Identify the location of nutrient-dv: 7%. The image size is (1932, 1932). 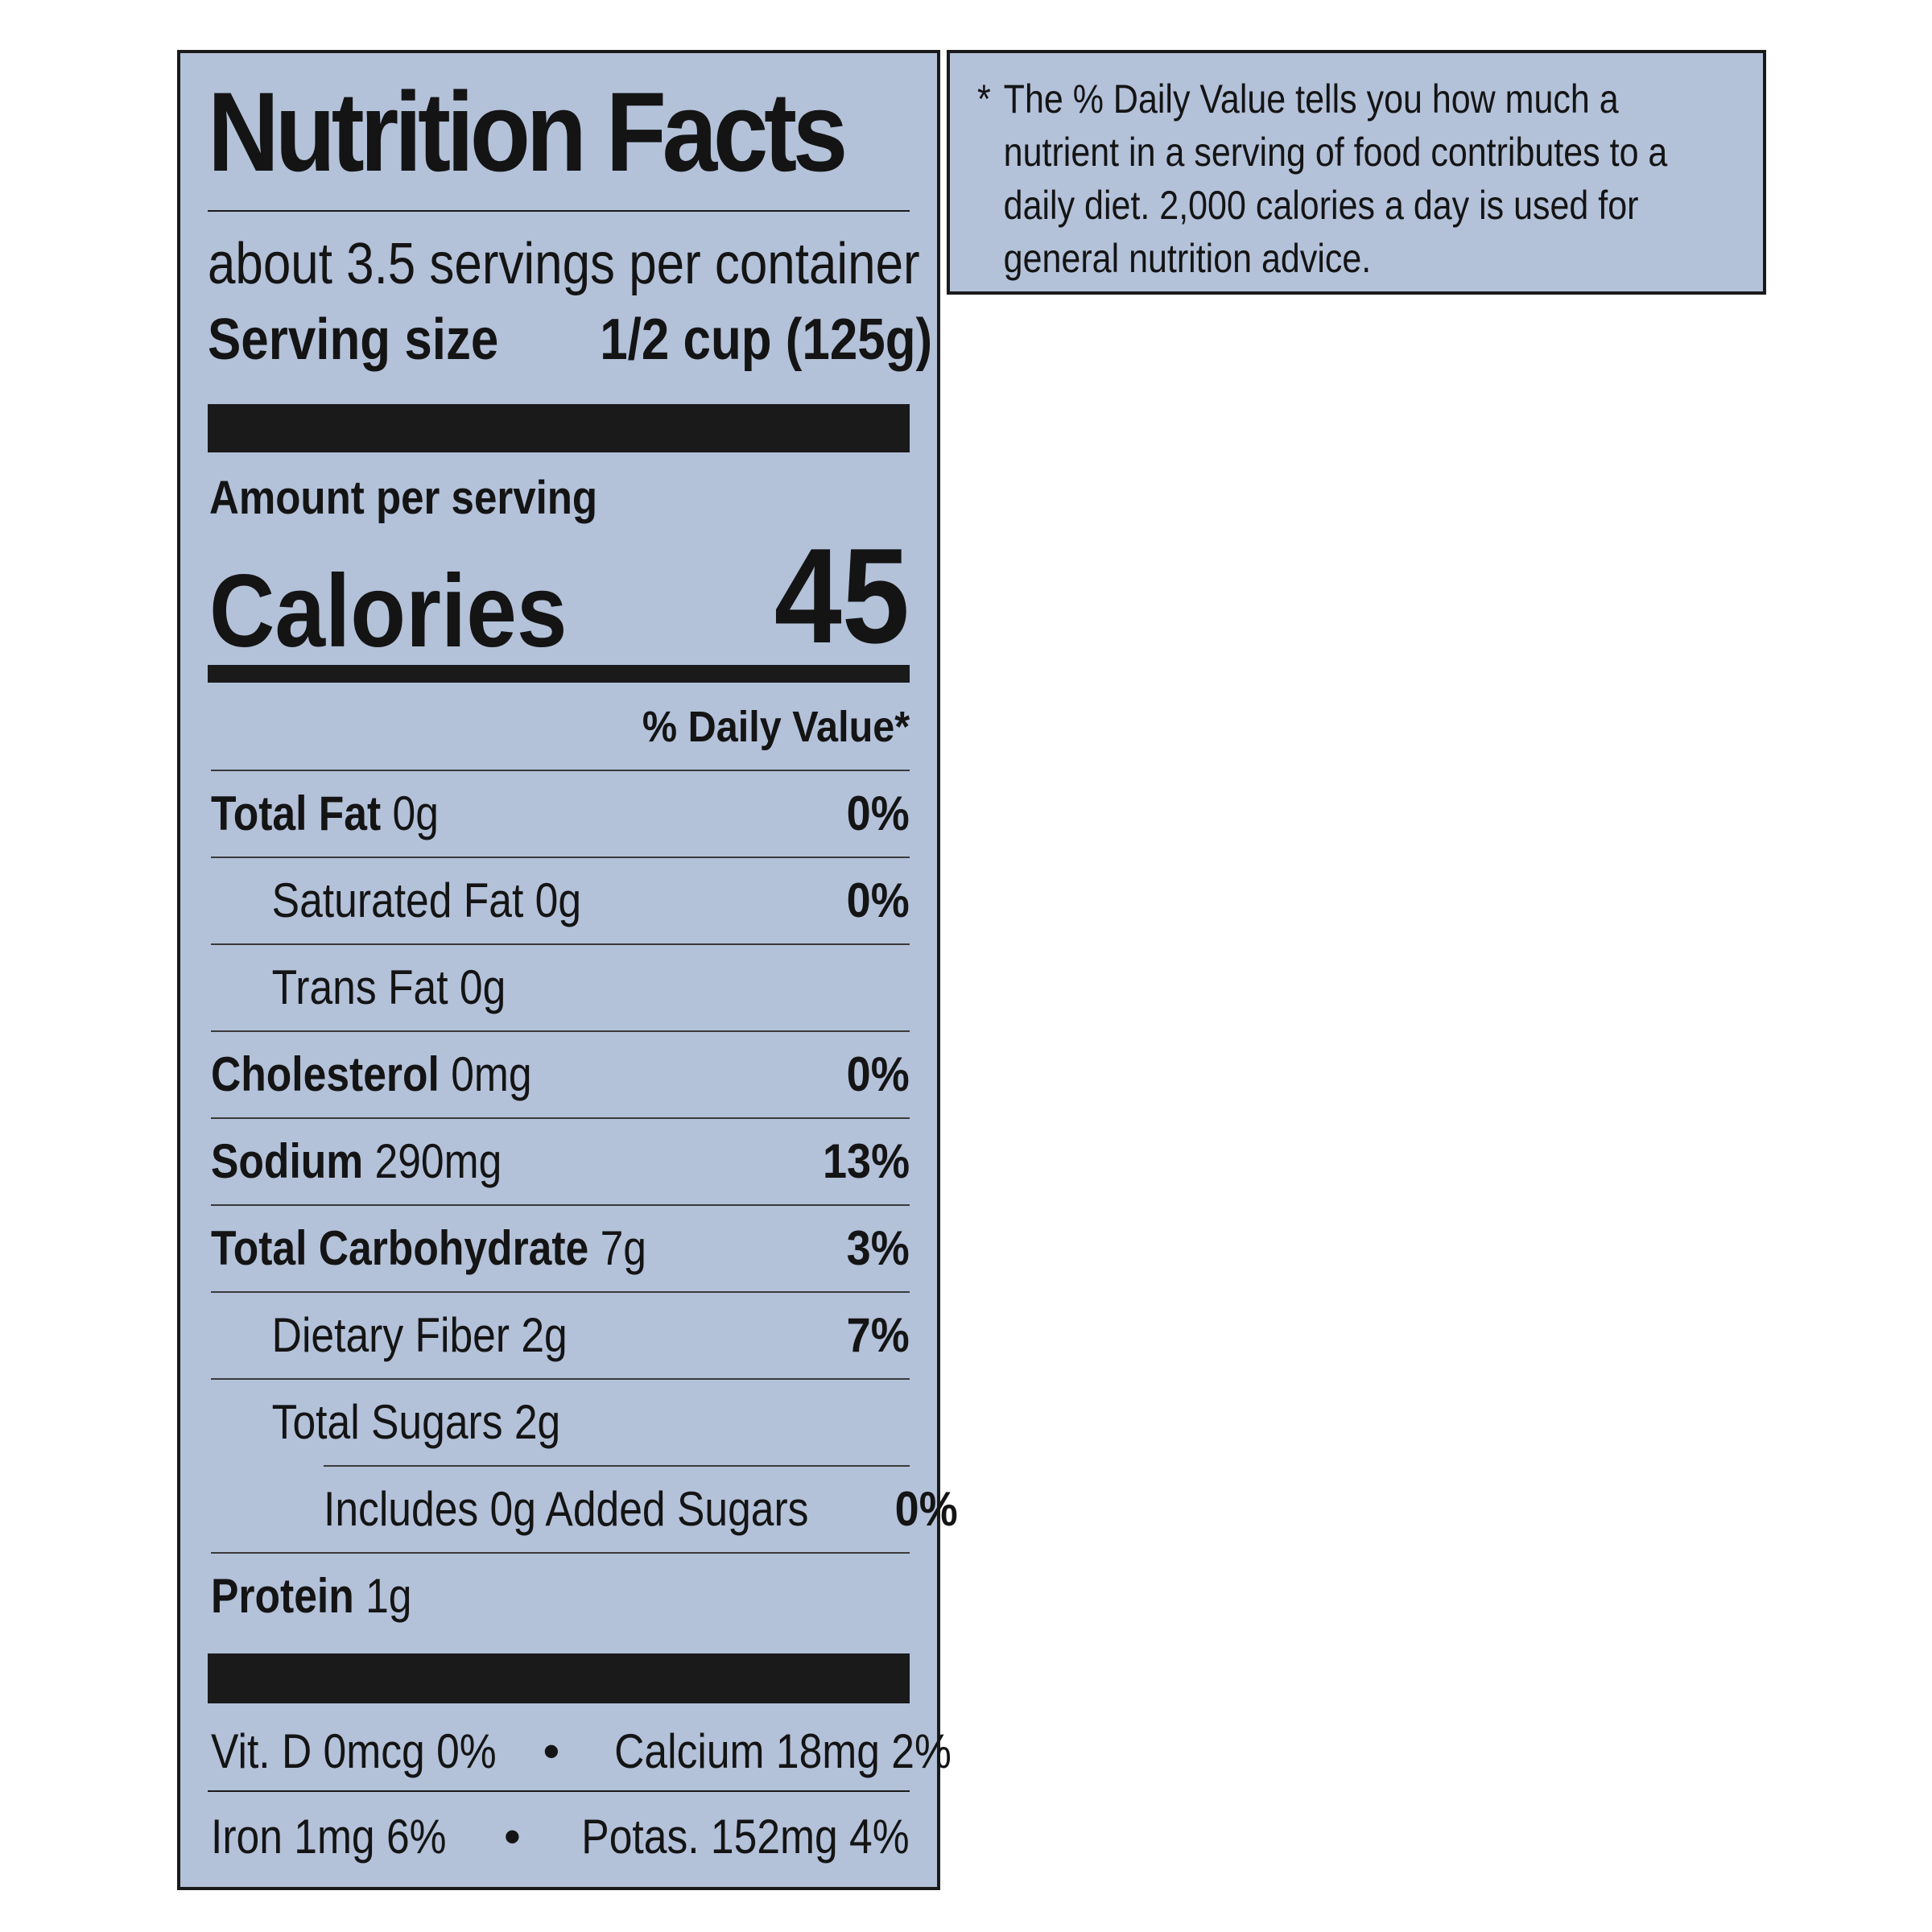
(878, 1335).